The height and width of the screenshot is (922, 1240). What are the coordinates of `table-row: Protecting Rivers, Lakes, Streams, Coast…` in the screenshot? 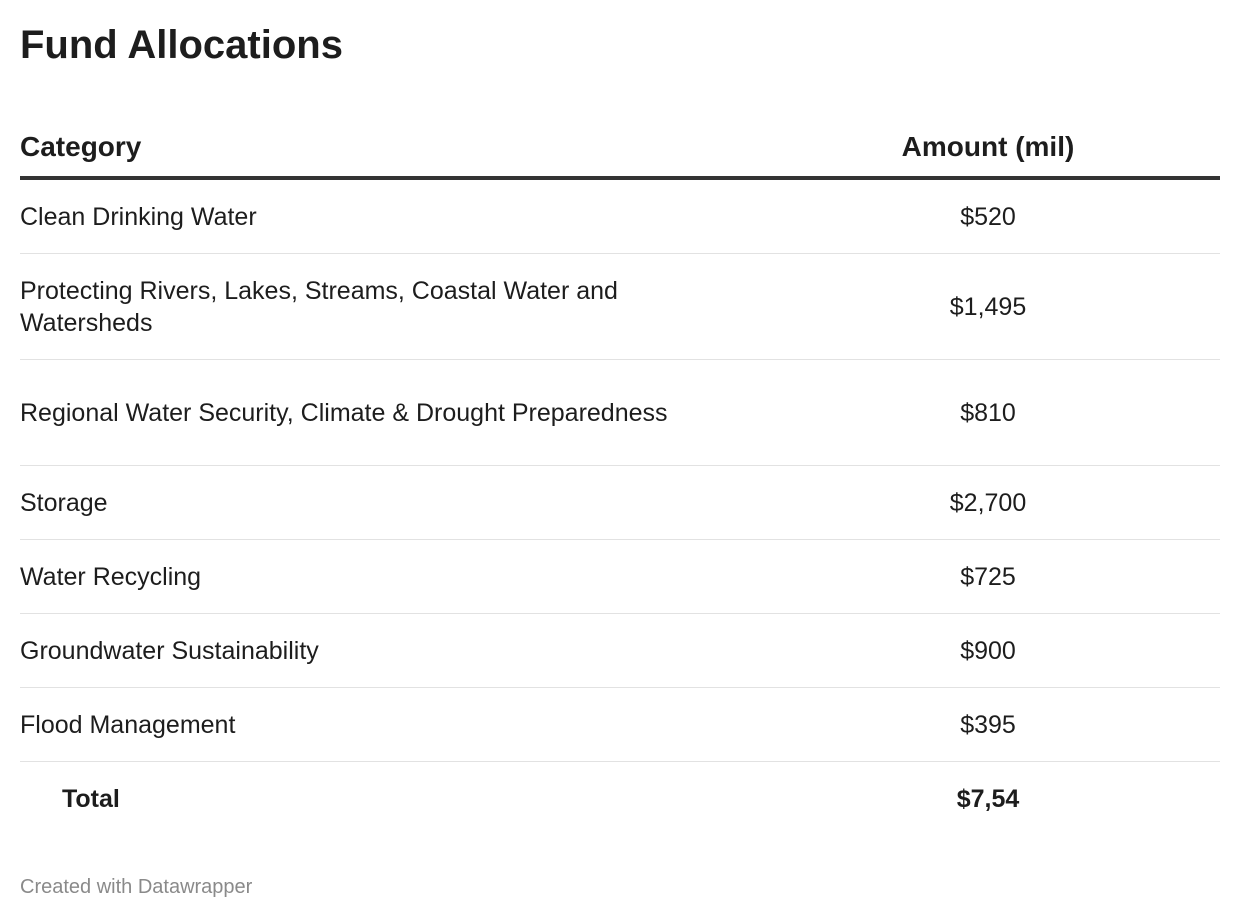 It's located at (620, 306).